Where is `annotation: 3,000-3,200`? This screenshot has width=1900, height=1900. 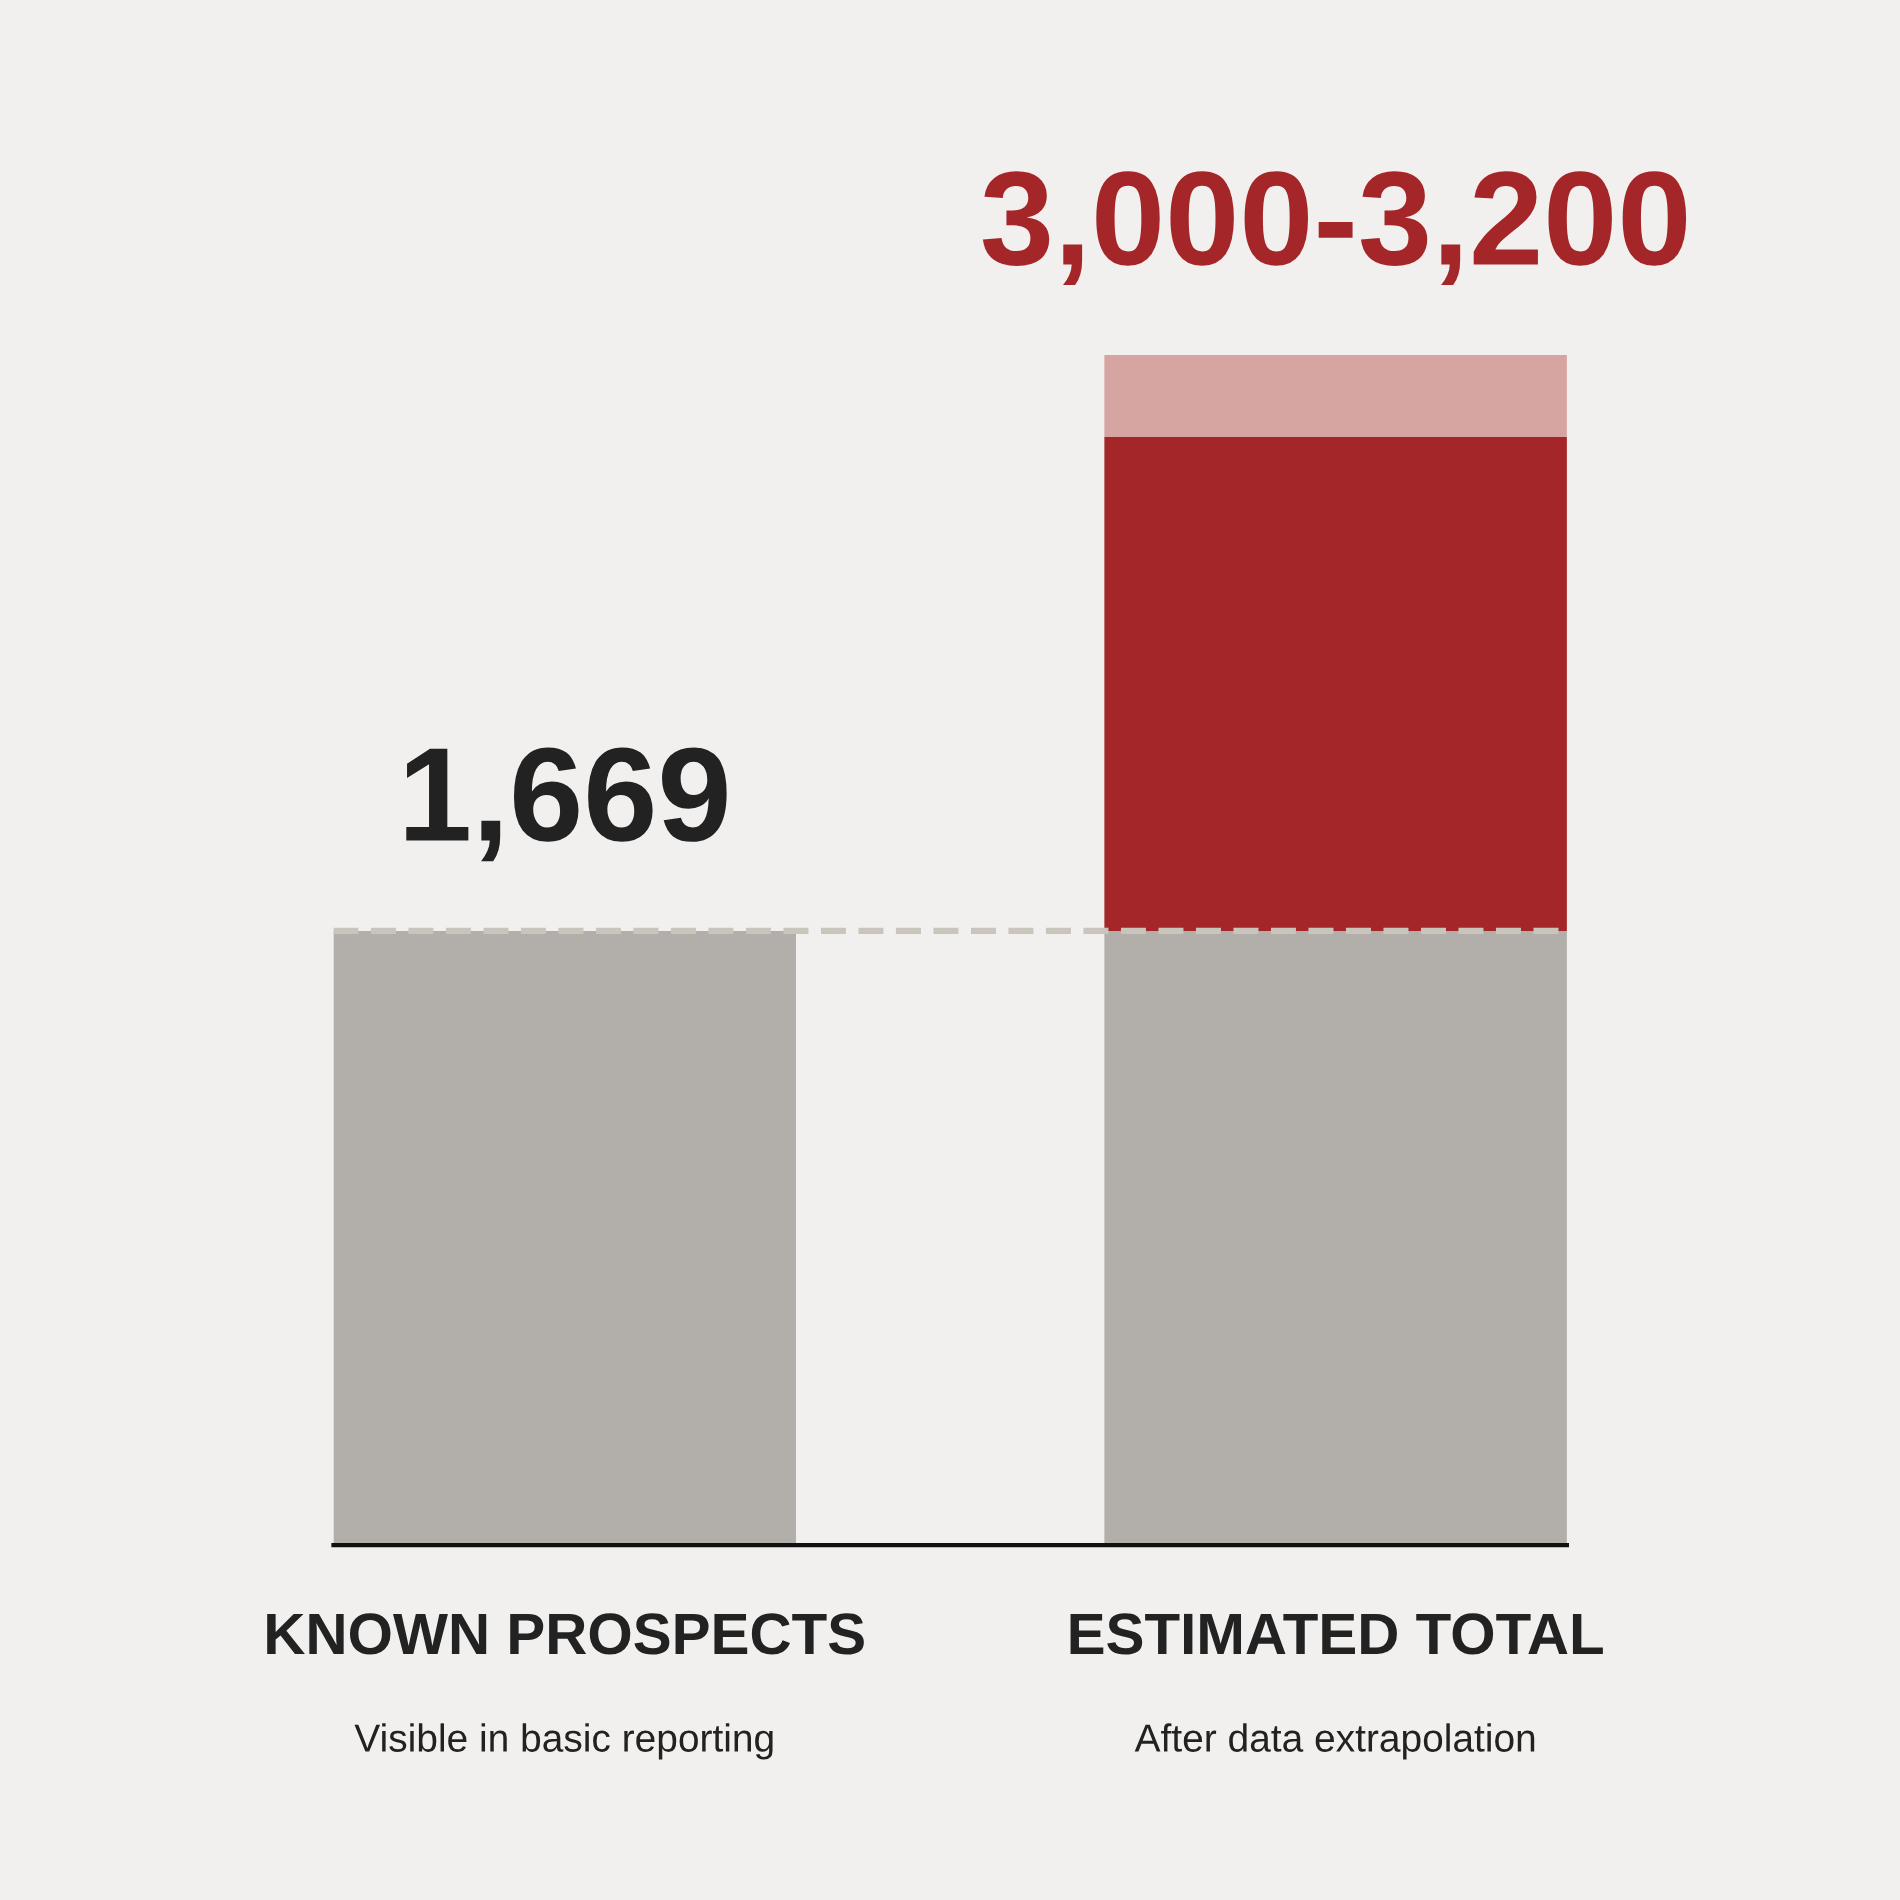 annotation: 3,000-3,200 is located at coordinates (1334, 228).